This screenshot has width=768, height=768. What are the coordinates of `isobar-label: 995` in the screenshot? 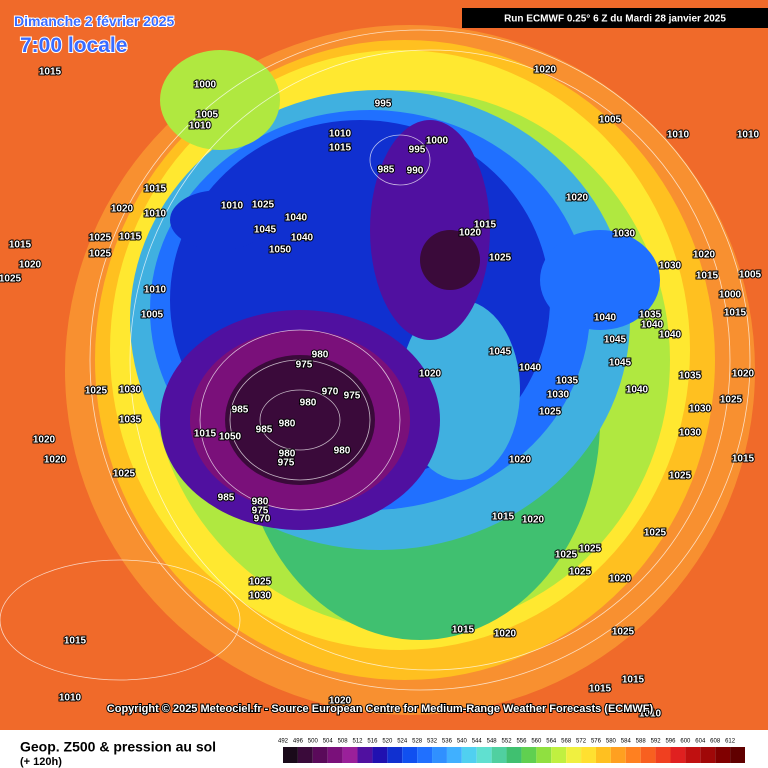 It's located at (383, 104).